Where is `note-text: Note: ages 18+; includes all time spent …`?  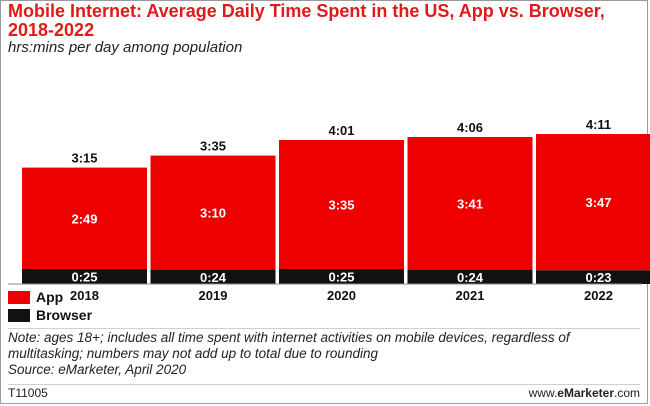 note-text: Note: ages 18+; includes all time spent … is located at coordinates (289, 345).